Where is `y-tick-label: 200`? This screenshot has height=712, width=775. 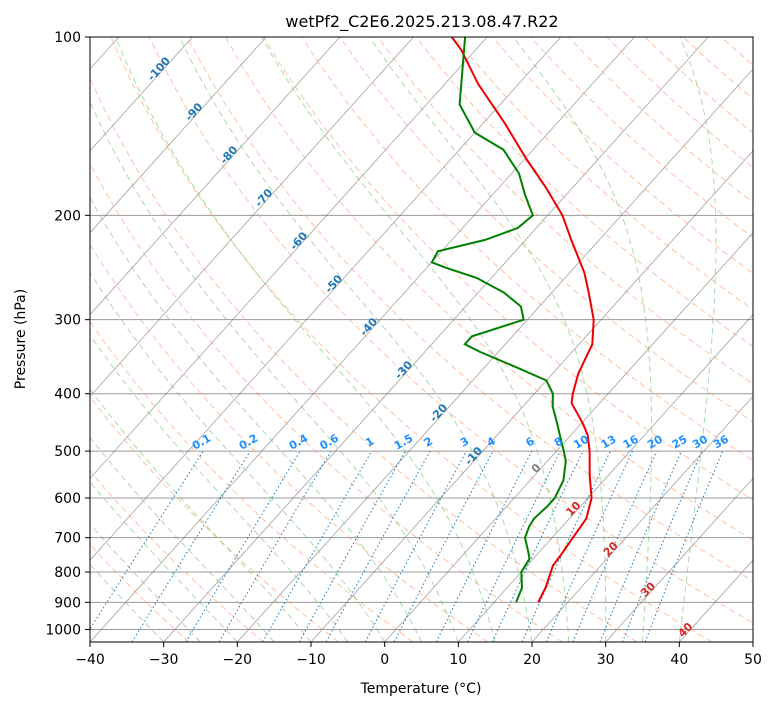
y-tick-label: 200 is located at coordinates (67, 216).